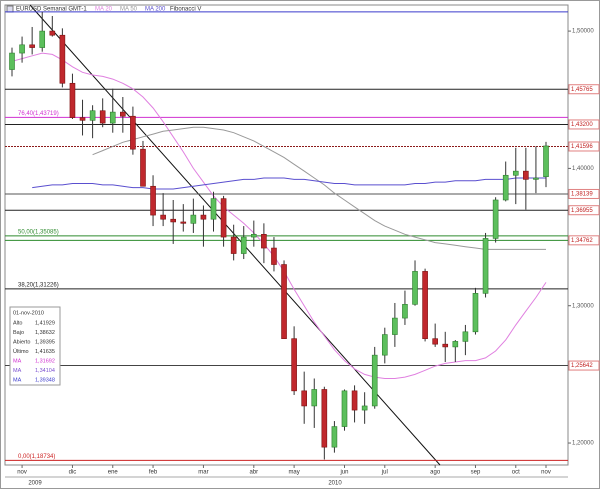 The image size is (600, 489). I want to click on header-series-name: MA 20, so click(104, 10).